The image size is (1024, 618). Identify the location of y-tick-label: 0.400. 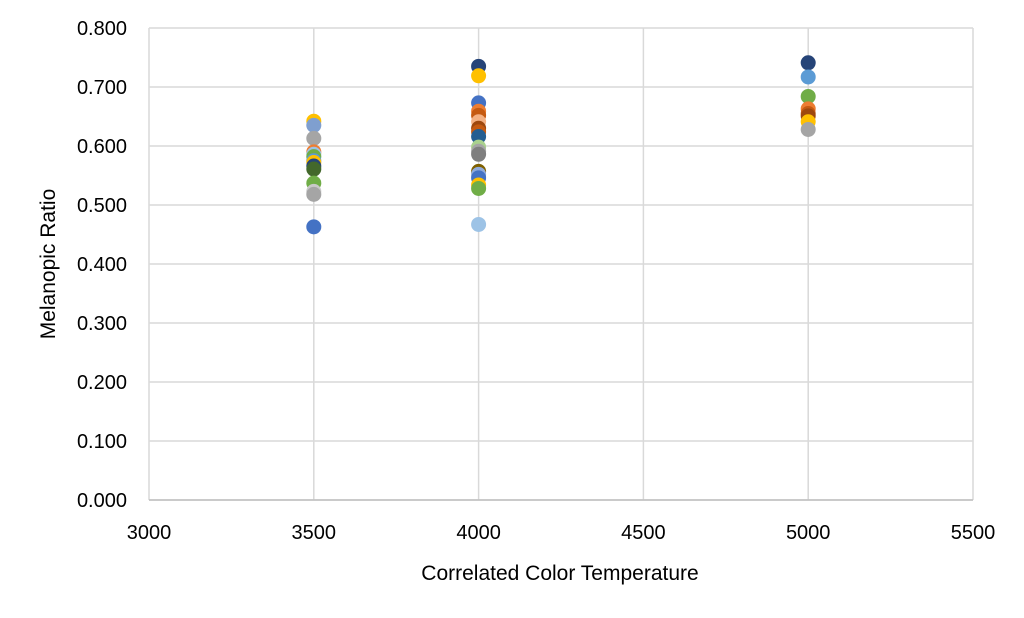
(102, 265).